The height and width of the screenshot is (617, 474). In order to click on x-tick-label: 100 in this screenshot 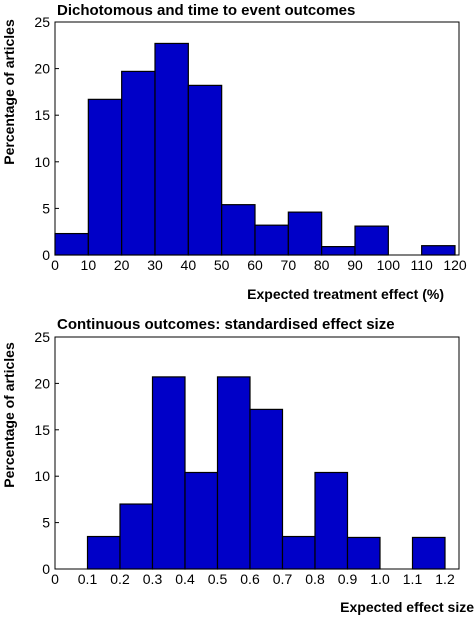, I will do `click(389, 265)`.